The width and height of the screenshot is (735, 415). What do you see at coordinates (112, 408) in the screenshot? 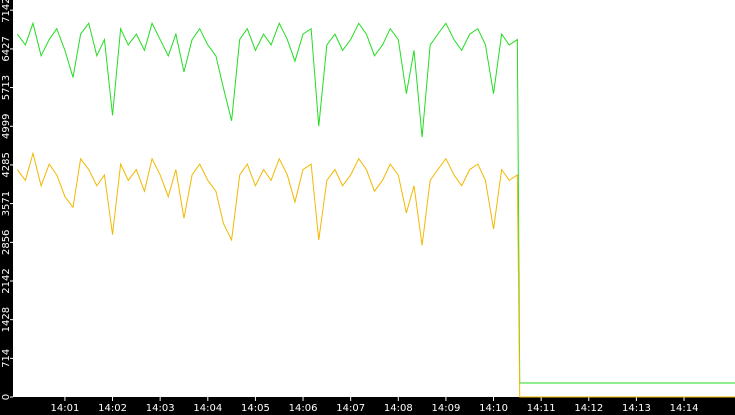
I see `x-tick-label: 14:02` at bounding box center [112, 408].